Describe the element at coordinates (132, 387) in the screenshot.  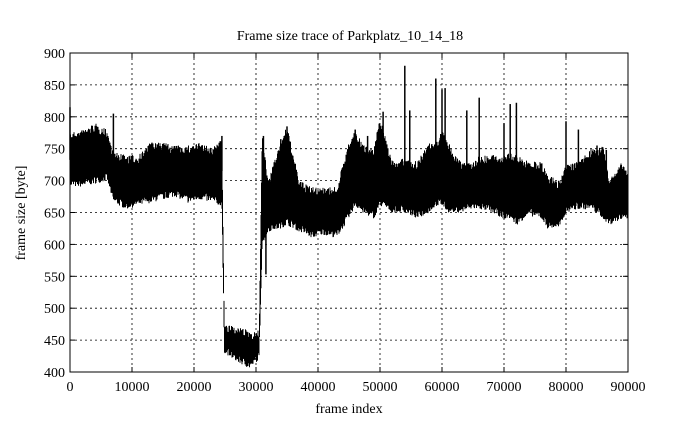
I see `x-tick-label: 10000` at that location.